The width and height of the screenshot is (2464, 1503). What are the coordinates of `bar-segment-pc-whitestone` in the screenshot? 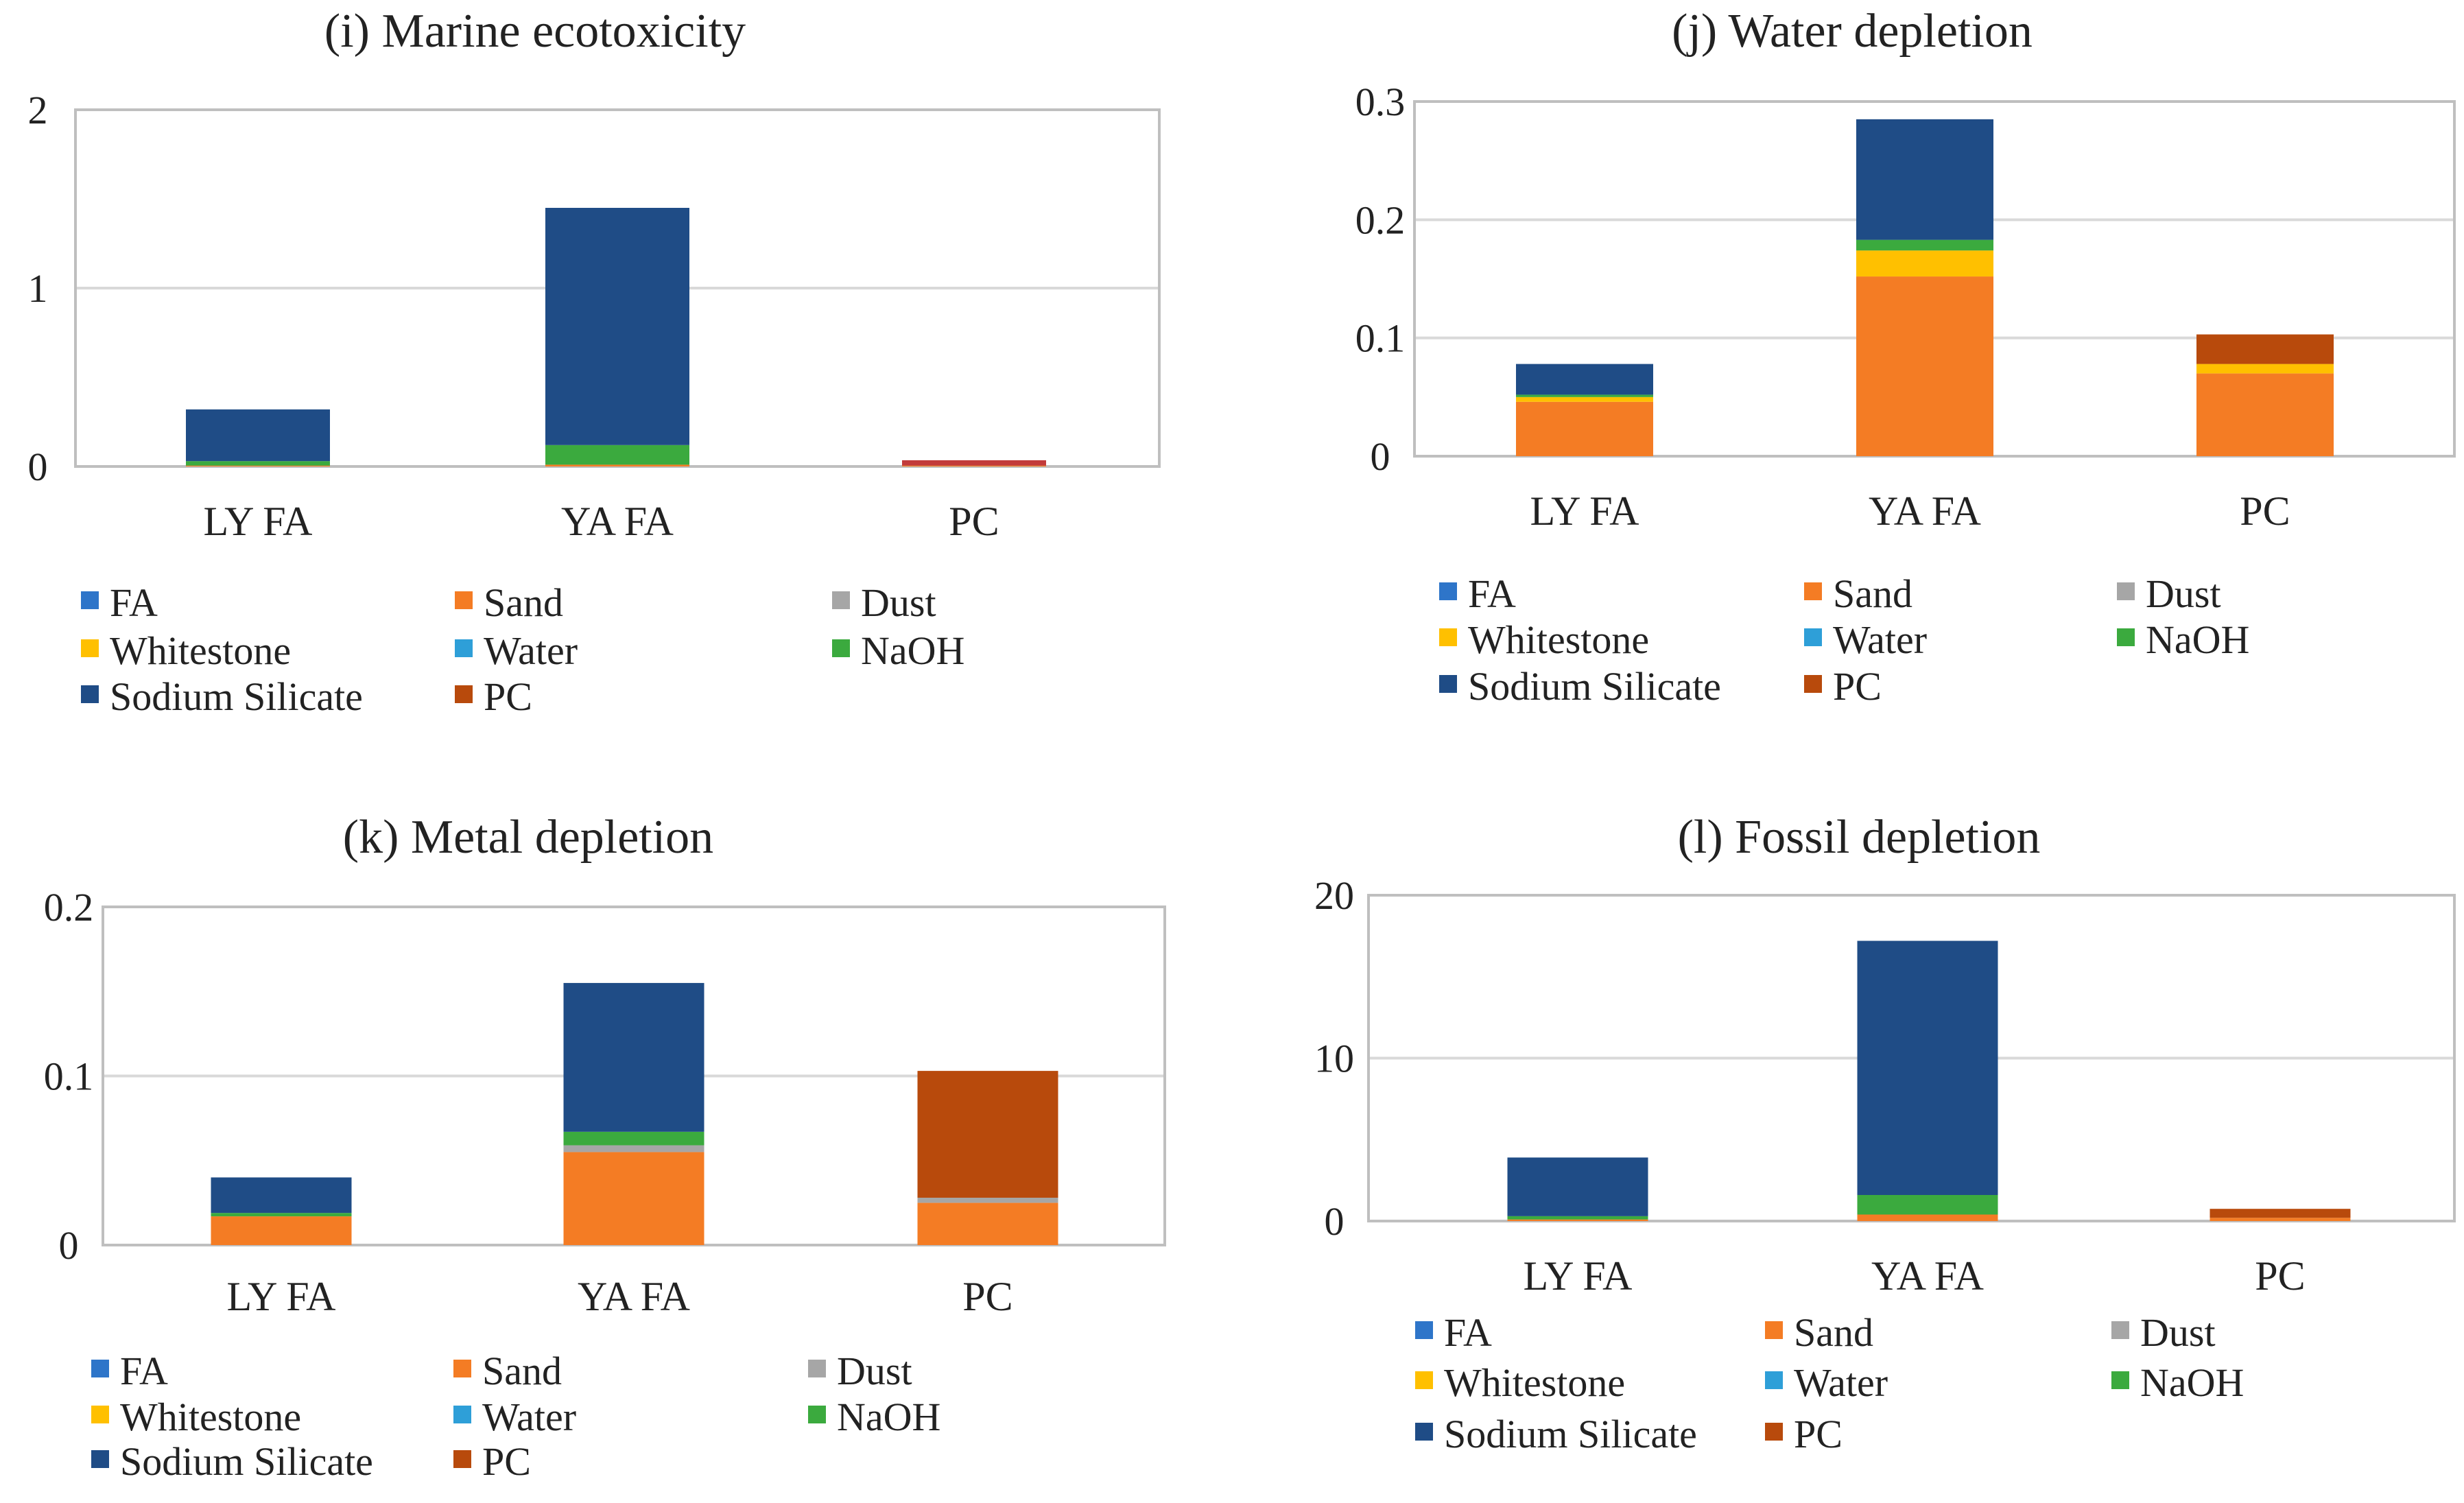 It's located at (2265, 369).